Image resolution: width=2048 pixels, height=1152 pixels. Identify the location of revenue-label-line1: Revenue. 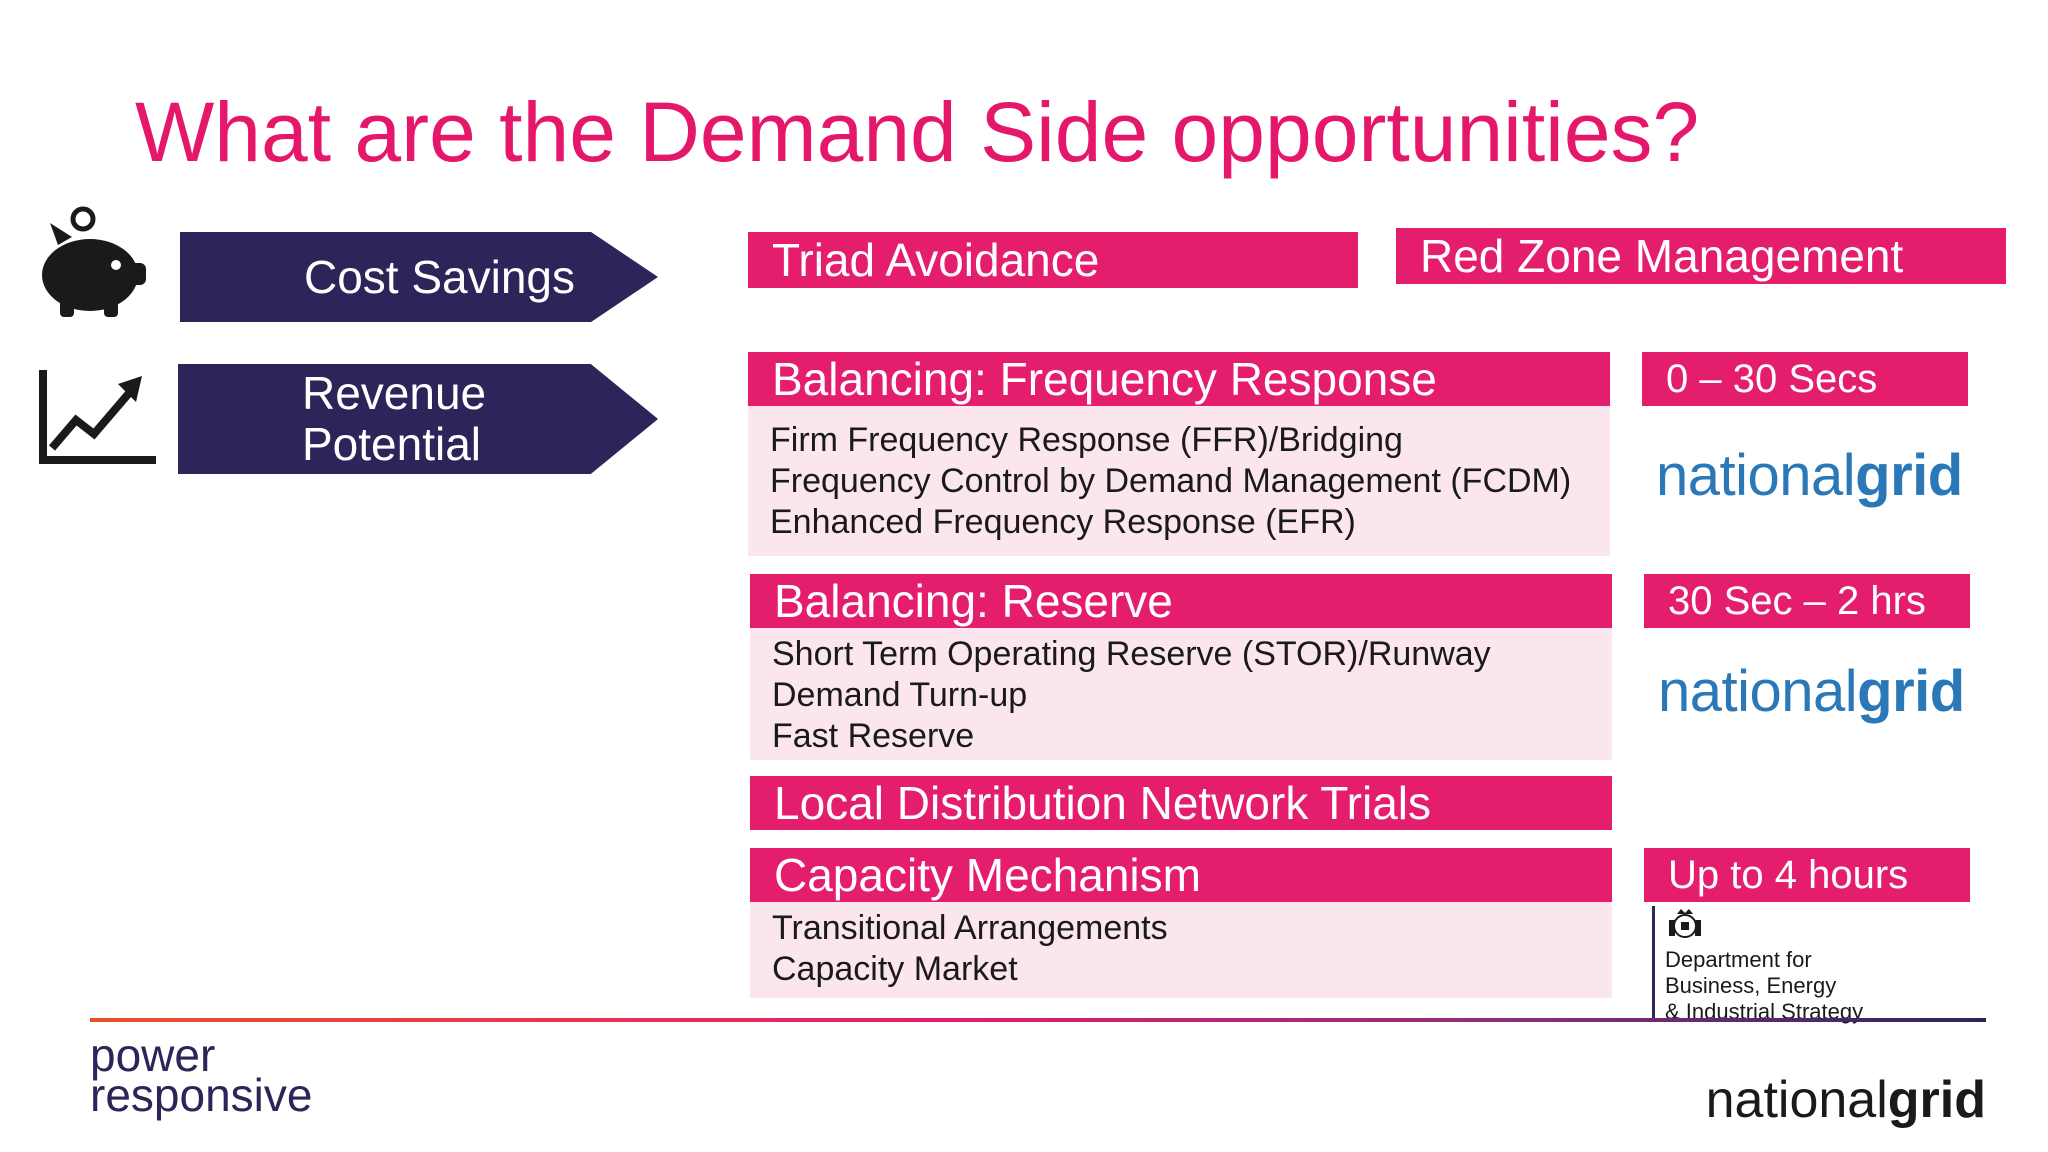
(394, 393).